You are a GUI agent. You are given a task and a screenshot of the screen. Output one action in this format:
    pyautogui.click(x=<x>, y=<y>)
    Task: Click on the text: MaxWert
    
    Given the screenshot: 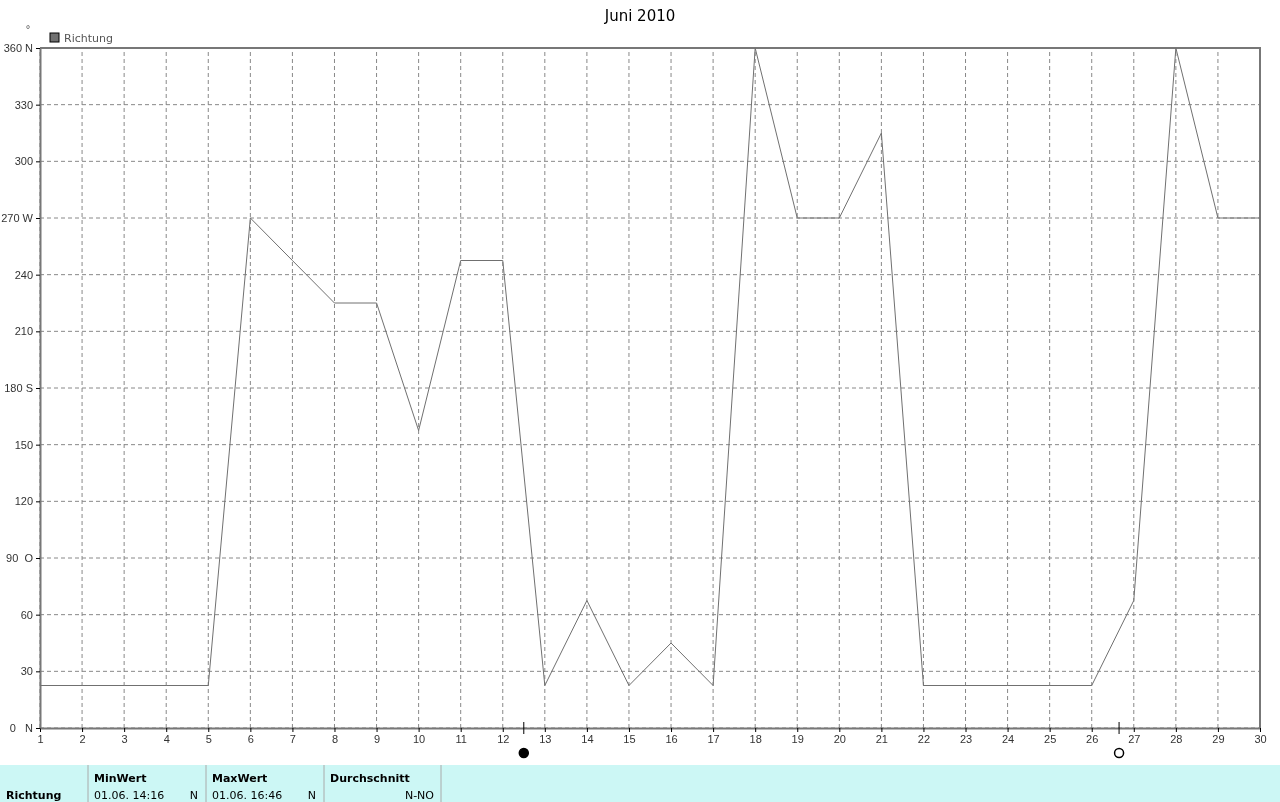 What is the action you would take?
    pyautogui.click(x=240, y=778)
    